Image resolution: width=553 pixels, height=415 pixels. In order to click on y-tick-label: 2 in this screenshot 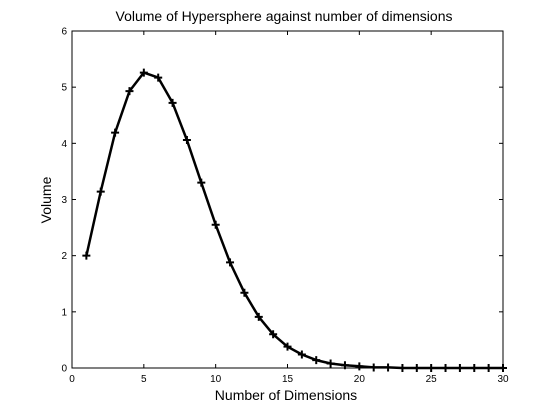, I will do `click(64, 256)`.